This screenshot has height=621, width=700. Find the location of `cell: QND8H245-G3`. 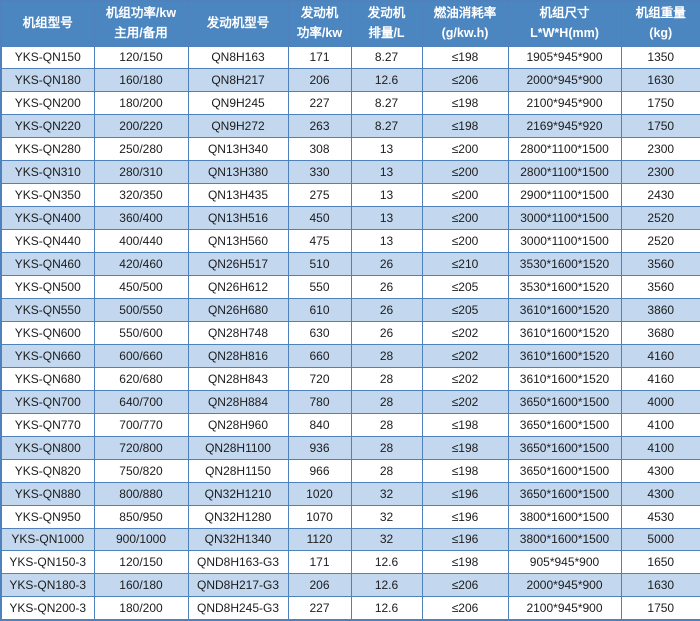

cell: QND8H245-G3 is located at coordinates (238, 608).